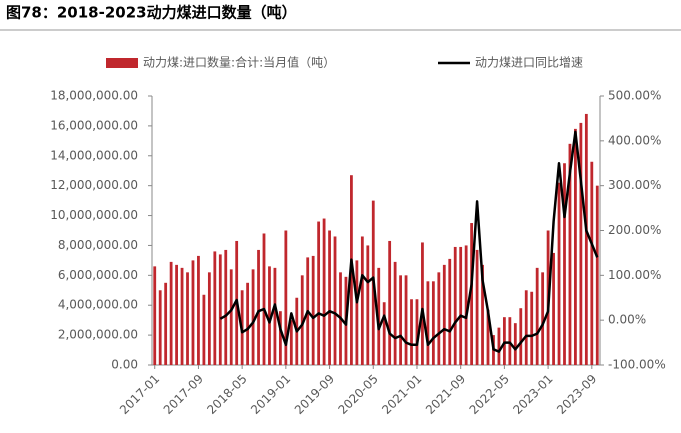  What do you see at coordinates (576, 394) in the screenshot?
I see `x-tick-label: 2023-09` at bounding box center [576, 394].